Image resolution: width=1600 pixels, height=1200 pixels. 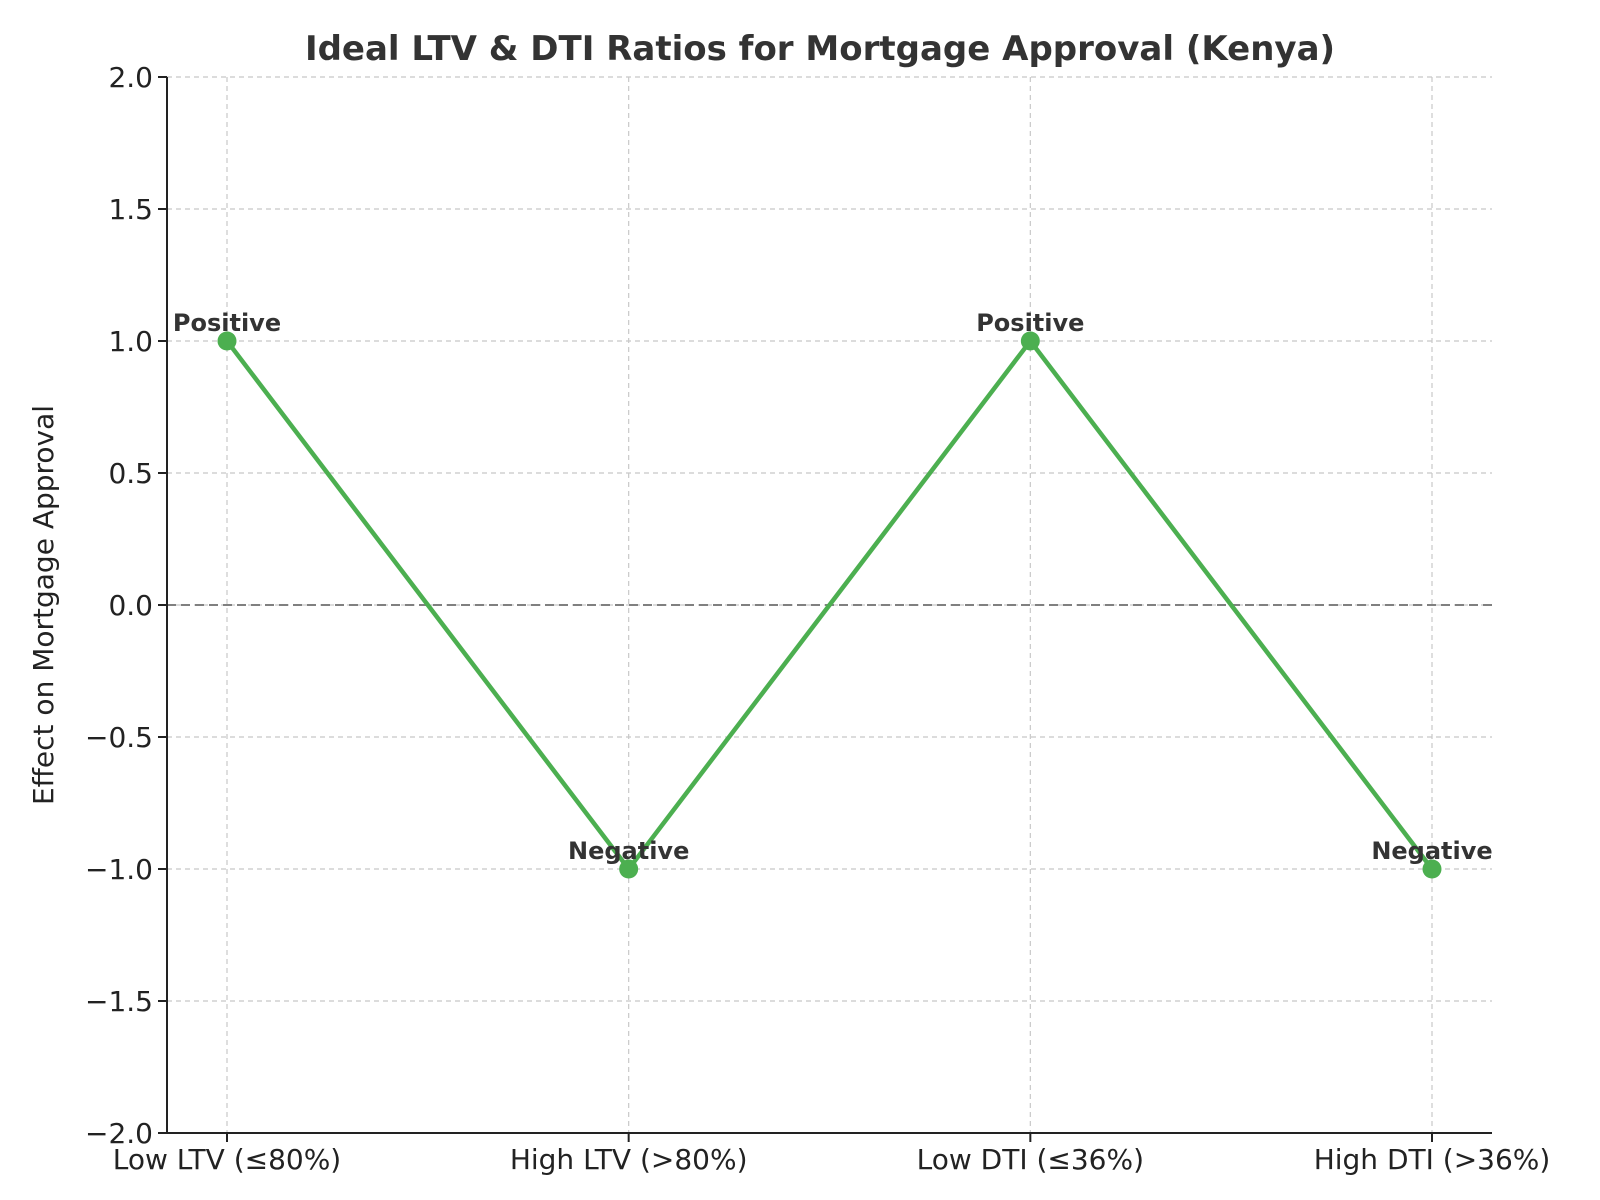 What do you see at coordinates (119, 869) in the screenshot?
I see `y-tick-label: −1.0` at bounding box center [119, 869].